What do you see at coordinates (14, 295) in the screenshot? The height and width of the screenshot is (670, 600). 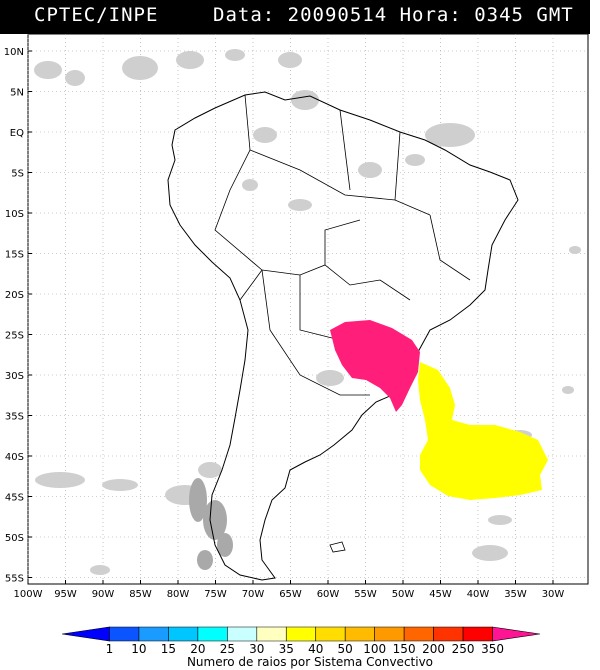 I see `lat-label: 20S` at bounding box center [14, 295].